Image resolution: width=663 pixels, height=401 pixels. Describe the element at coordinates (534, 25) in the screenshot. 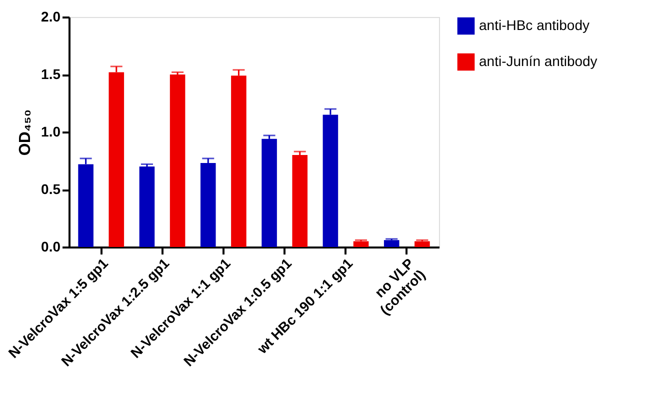

I see `legend-label: anti-HBc antibody` at that location.